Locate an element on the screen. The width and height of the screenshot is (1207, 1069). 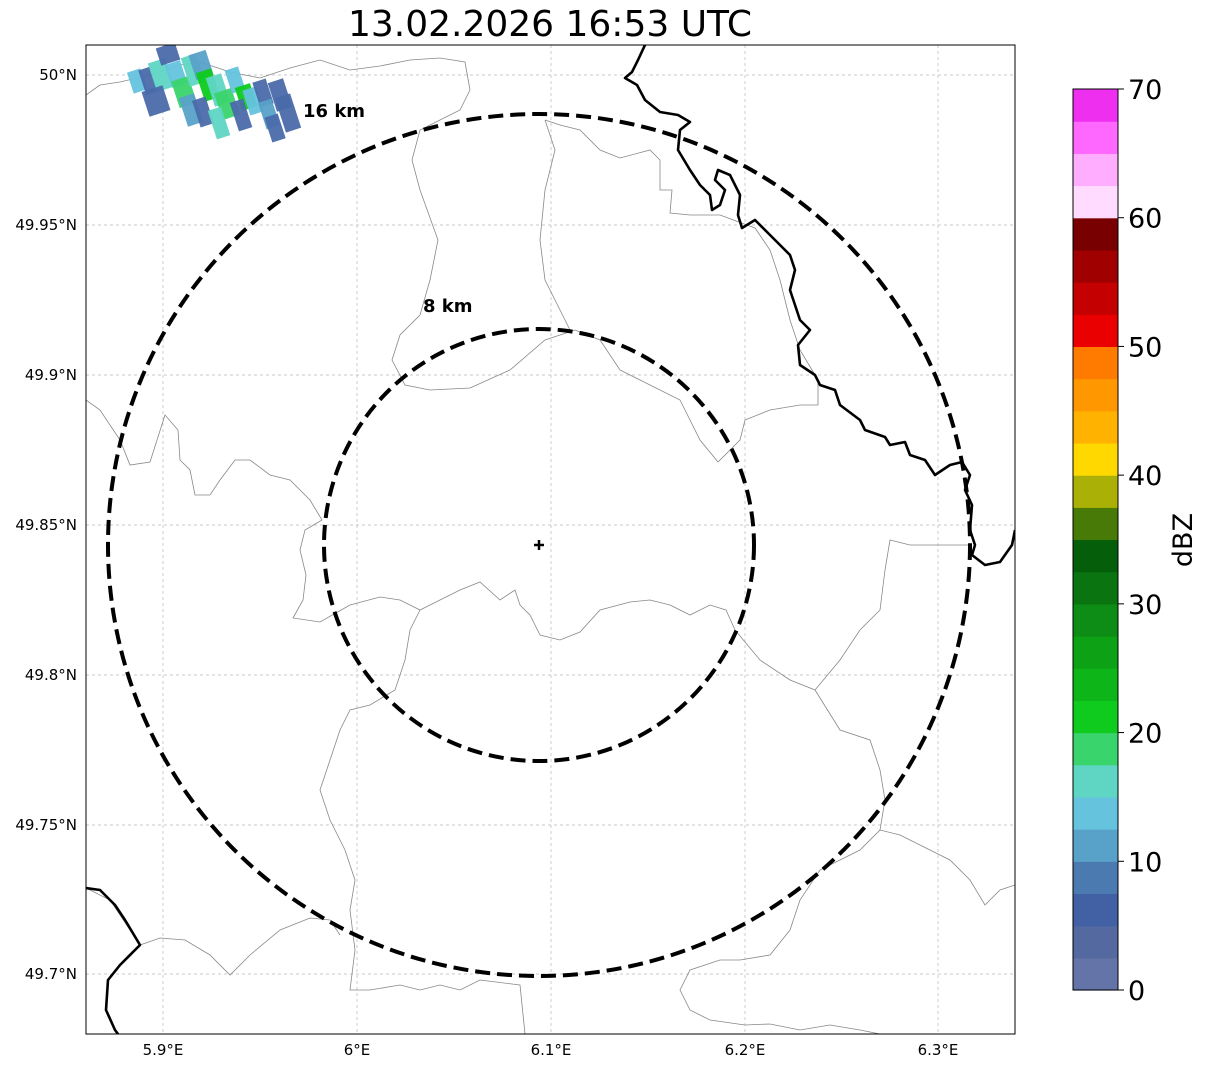
lat-tick-label: 49.85°N is located at coordinates (46, 525).